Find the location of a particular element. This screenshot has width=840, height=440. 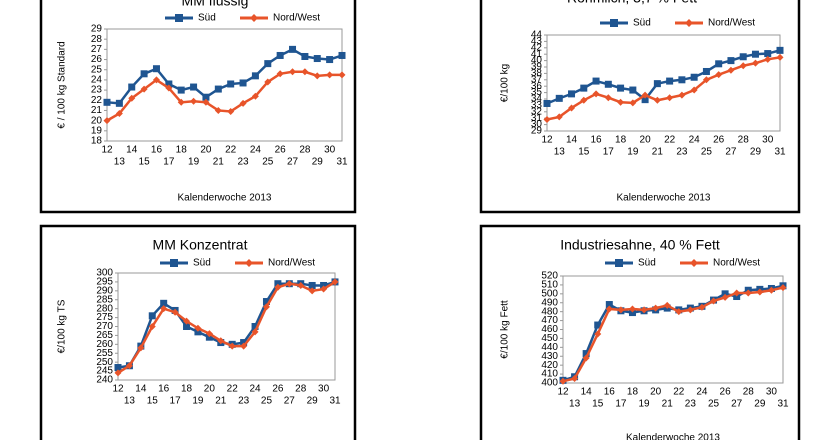

y-tick-label: 245 is located at coordinates (104, 371).